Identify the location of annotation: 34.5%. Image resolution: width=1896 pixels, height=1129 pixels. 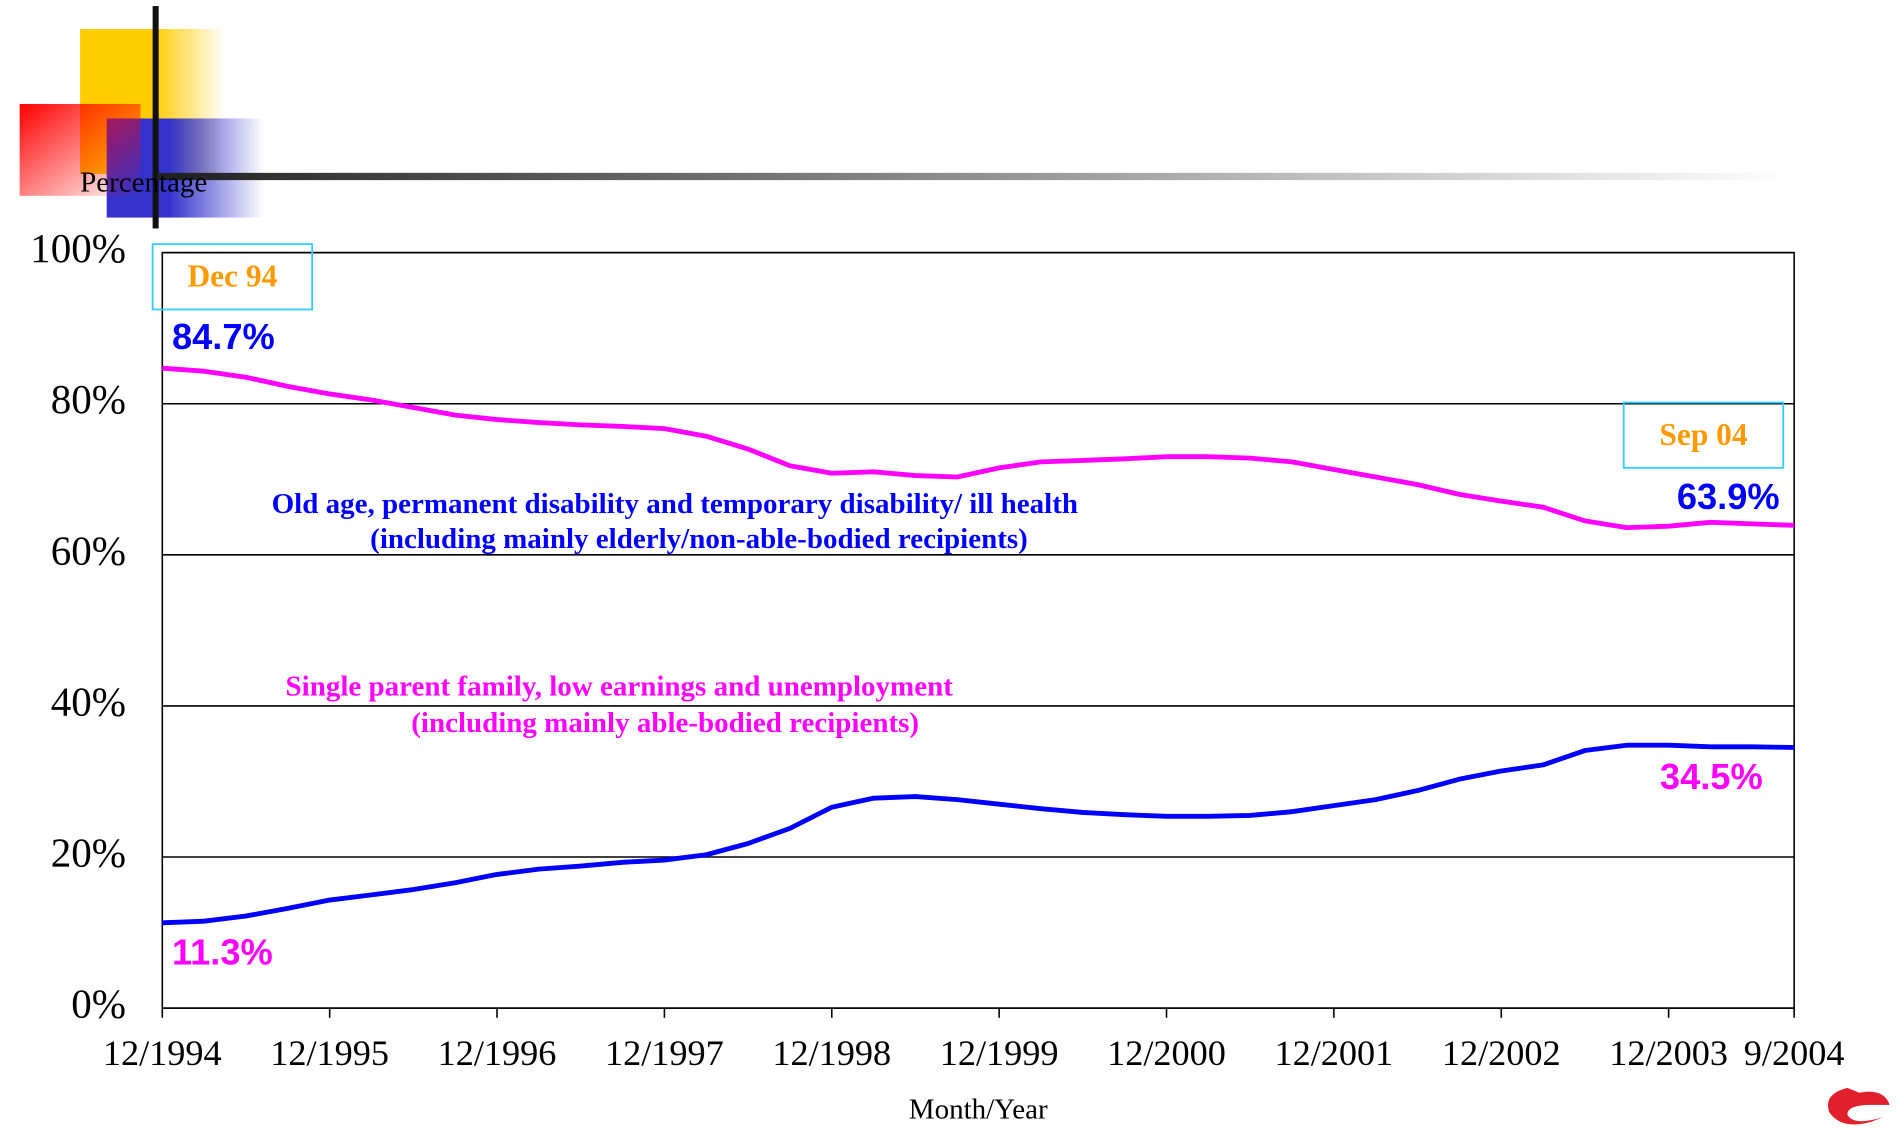
(1711, 776).